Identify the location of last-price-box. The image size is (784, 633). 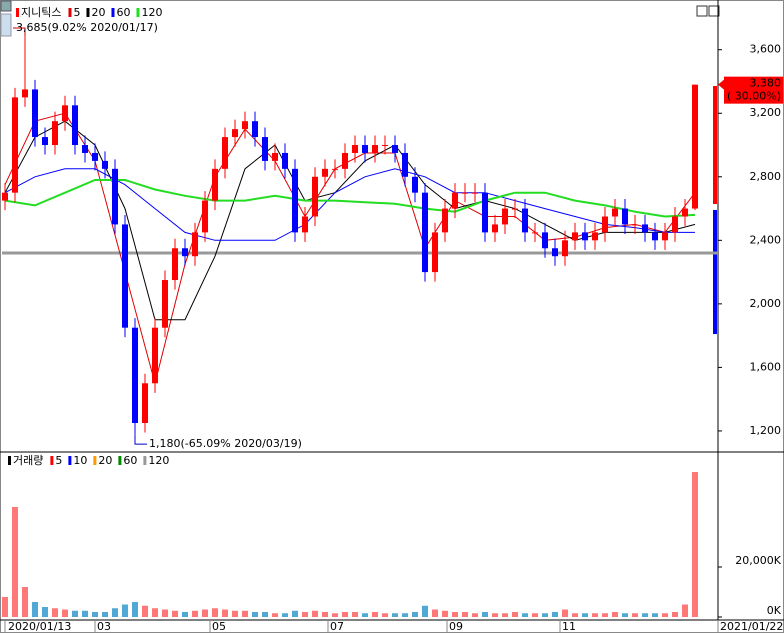
(753, 90).